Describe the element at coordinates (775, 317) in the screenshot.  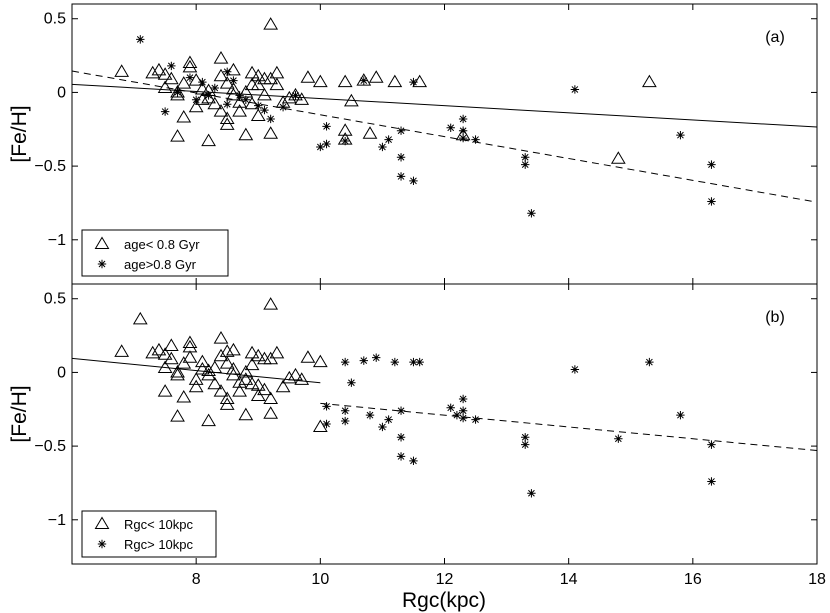
I see `panel-b-tag: (b)` at that location.